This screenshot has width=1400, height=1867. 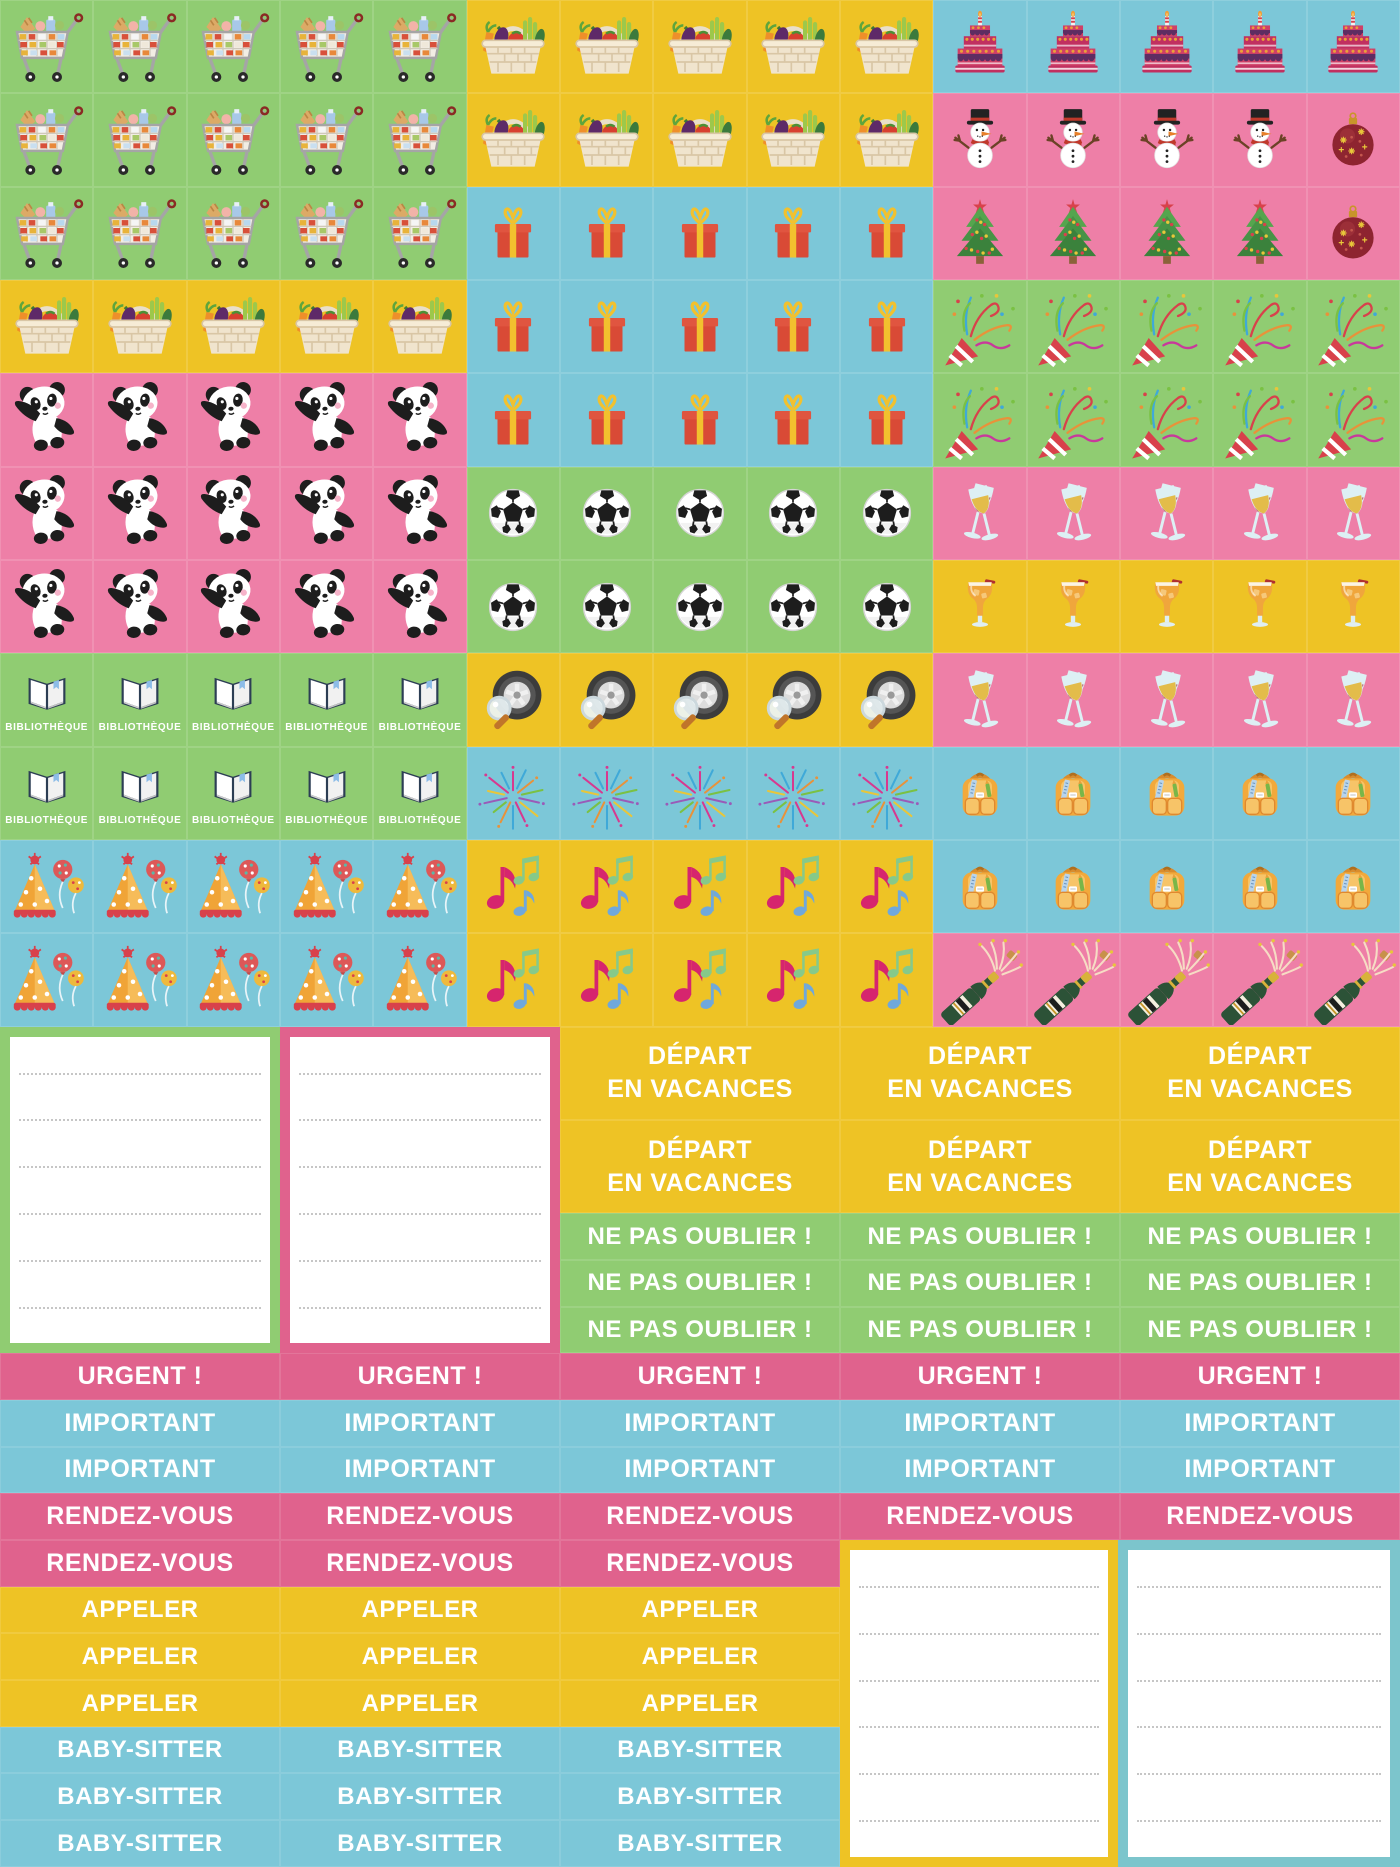 I want to click on urgent-label: URGENT !, so click(x=980, y=1376).